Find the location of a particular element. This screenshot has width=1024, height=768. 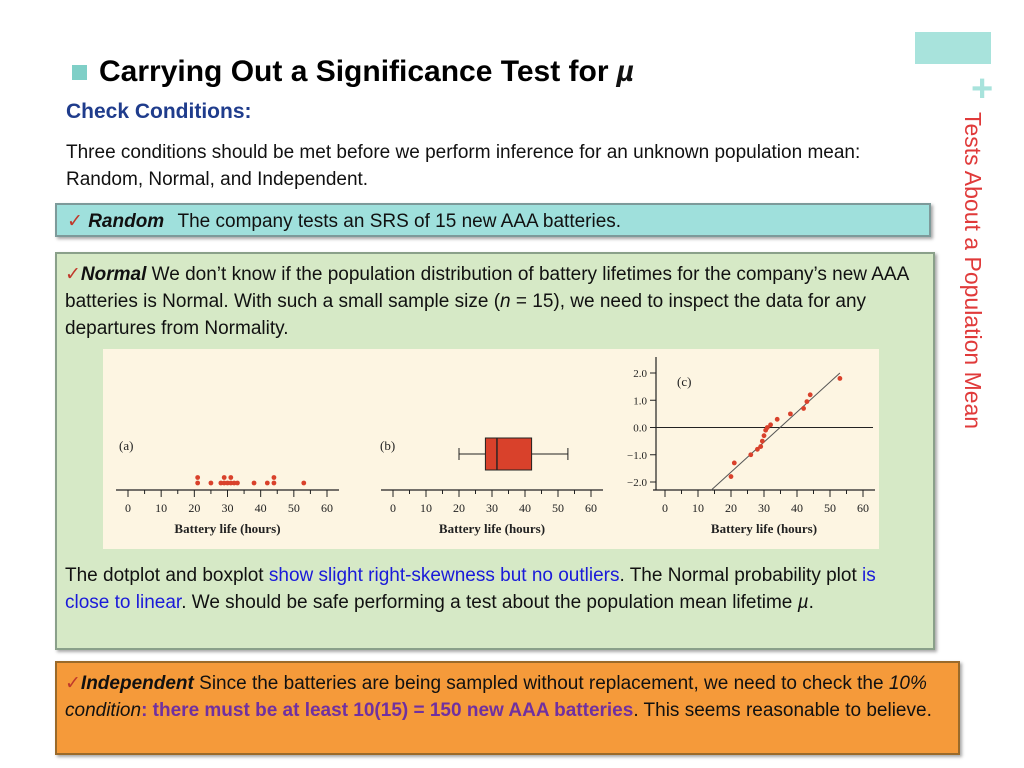

boxplot-x-tick-label: 50 is located at coordinates (558, 508).